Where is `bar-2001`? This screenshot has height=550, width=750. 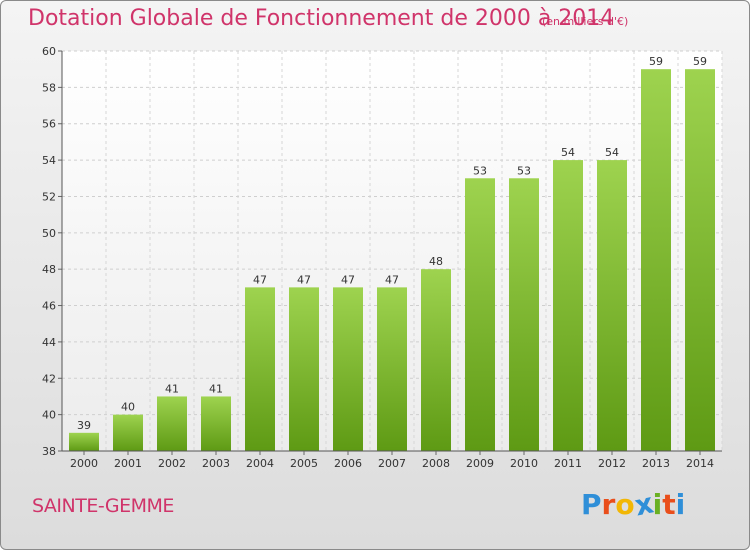
bar-2001 is located at coordinates (128, 432).